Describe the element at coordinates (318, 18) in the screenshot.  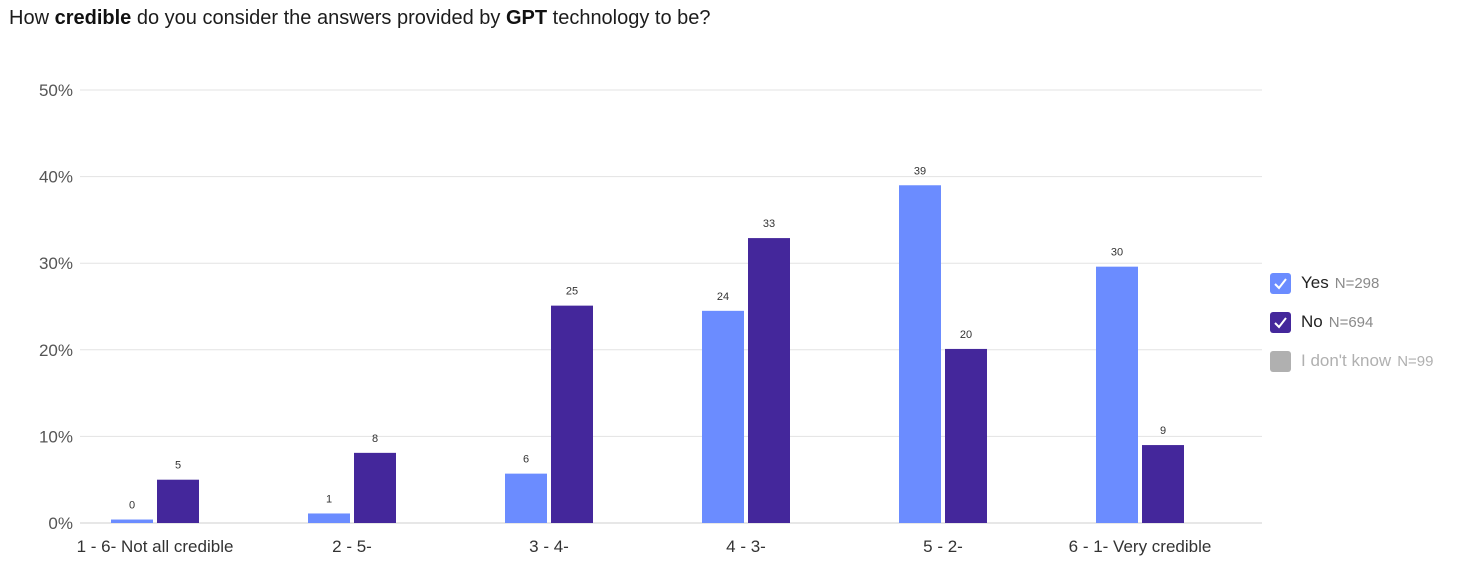
I see `title-part: do you consider the answers provided by` at that location.